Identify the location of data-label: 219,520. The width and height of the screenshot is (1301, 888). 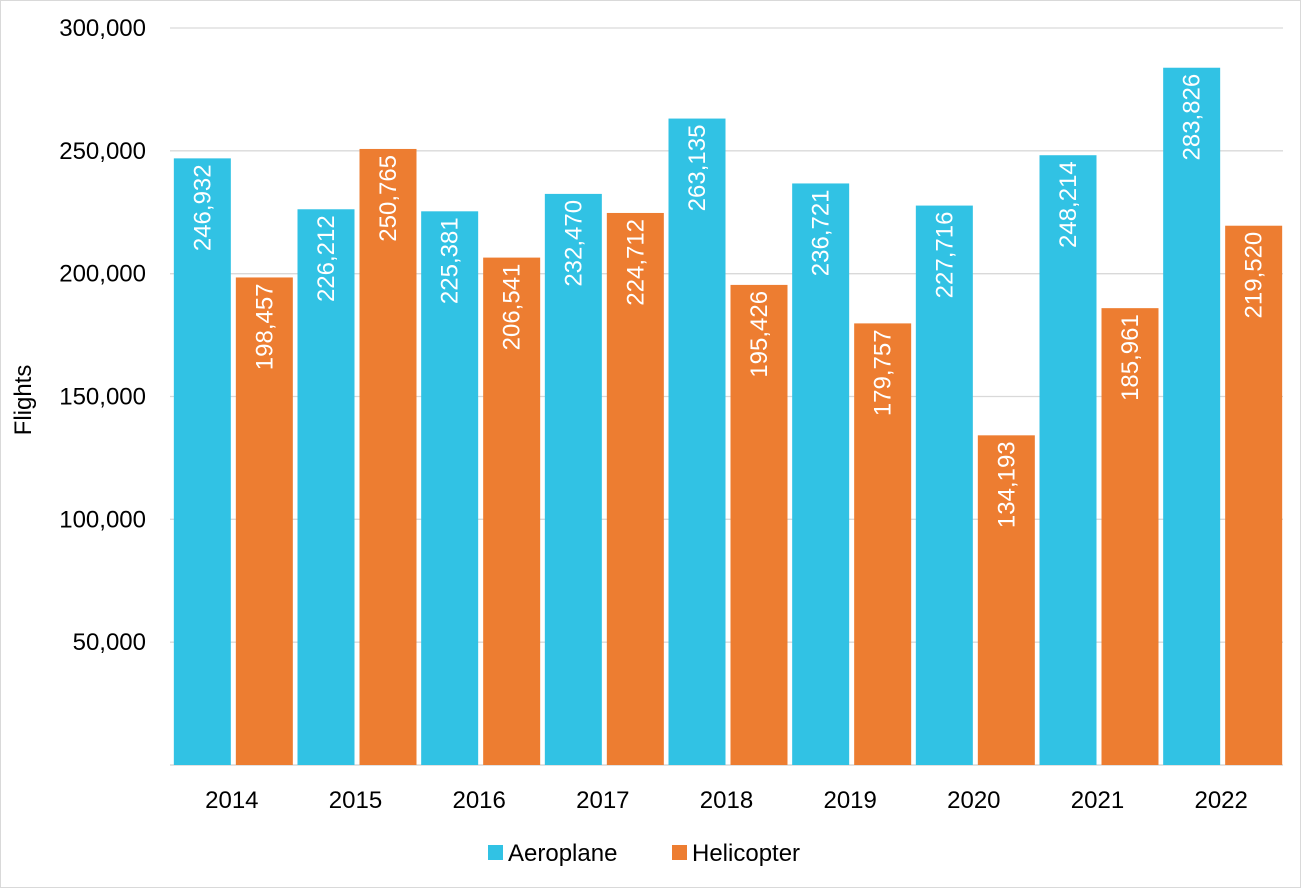
(1254, 275).